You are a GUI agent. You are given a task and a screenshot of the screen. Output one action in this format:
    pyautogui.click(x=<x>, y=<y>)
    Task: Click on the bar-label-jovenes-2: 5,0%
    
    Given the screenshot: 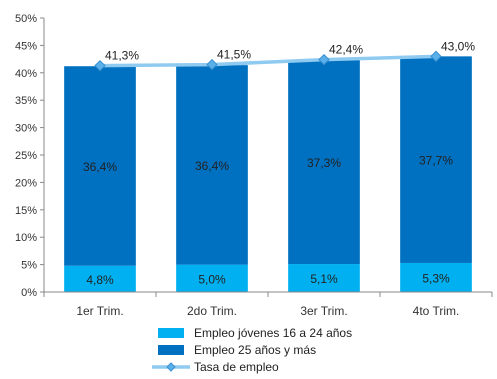 What is the action you would take?
    pyautogui.click(x=212, y=279)
    